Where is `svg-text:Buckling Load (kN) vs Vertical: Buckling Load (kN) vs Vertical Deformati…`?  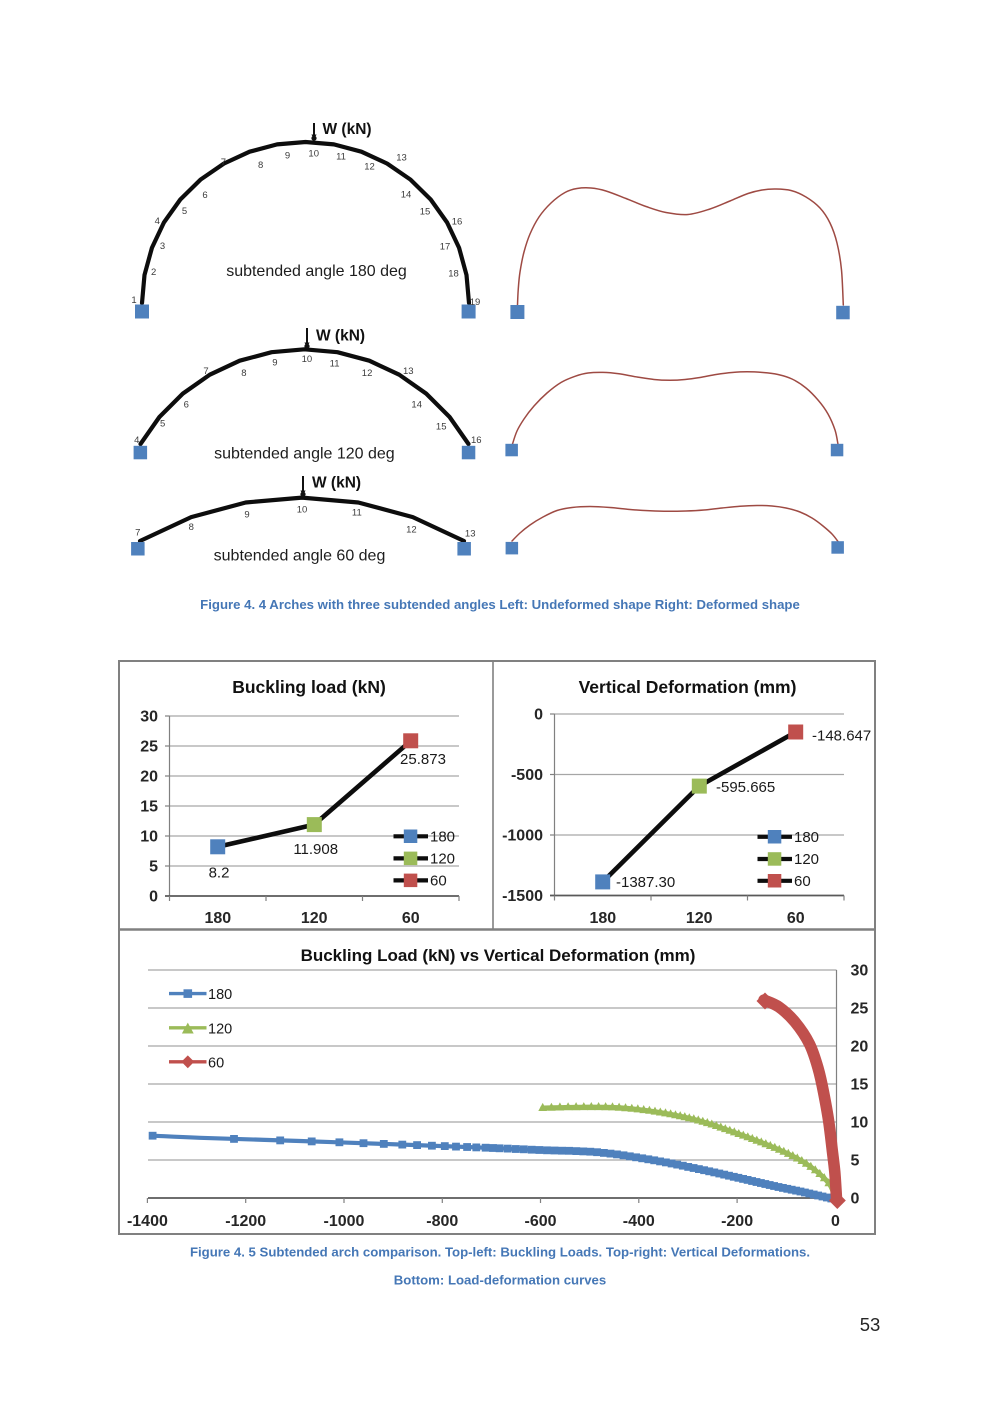 svg-text:Buckling Load (kN) vs Vertical: Buckling Load (kN) vs Vertical Deformati… is located at coordinates (498, 955).